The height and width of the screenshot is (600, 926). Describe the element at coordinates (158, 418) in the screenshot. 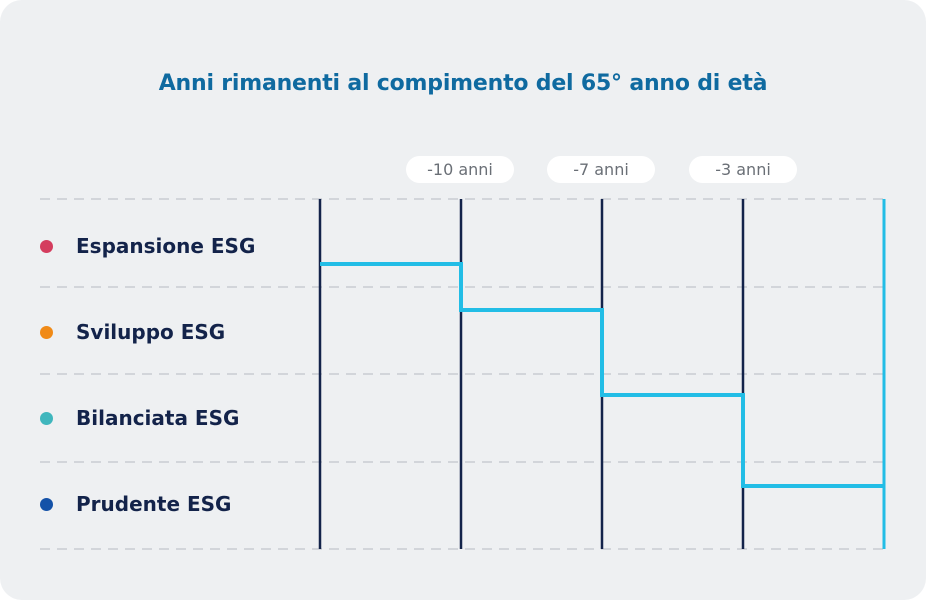

I see `row-label-bilanciata: Bilanciata ESG` at that location.